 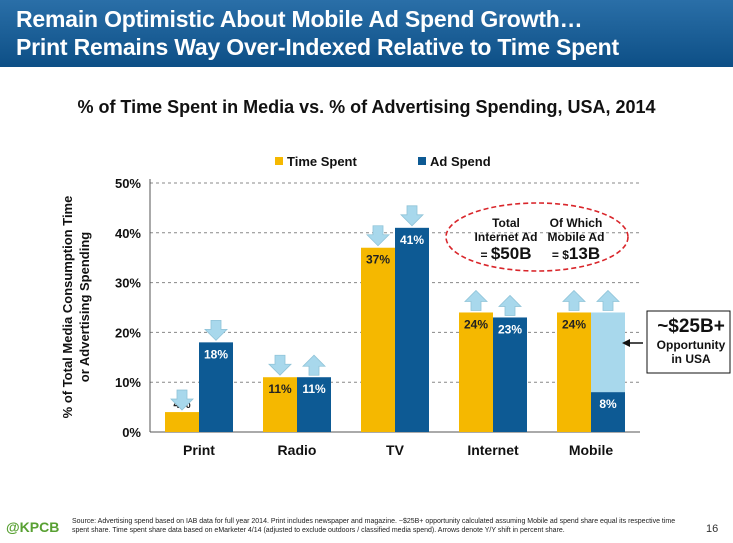 I want to click on data-label-time-spent-internet: 24%, so click(x=476, y=324).